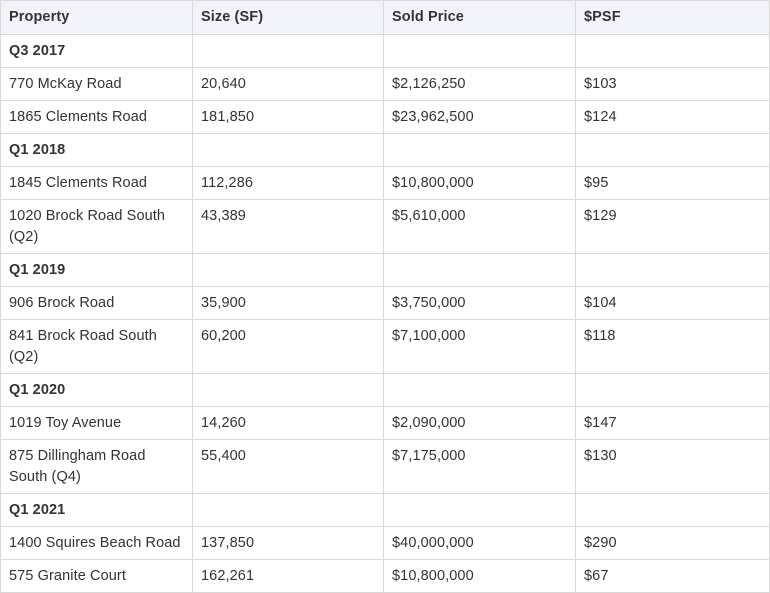 Image resolution: width=770 pixels, height=593 pixels. What do you see at coordinates (96, 466) in the screenshot?
I see `property-cell: 875 Dillingham Road South (Q4)` at bounding box center [96, 466].